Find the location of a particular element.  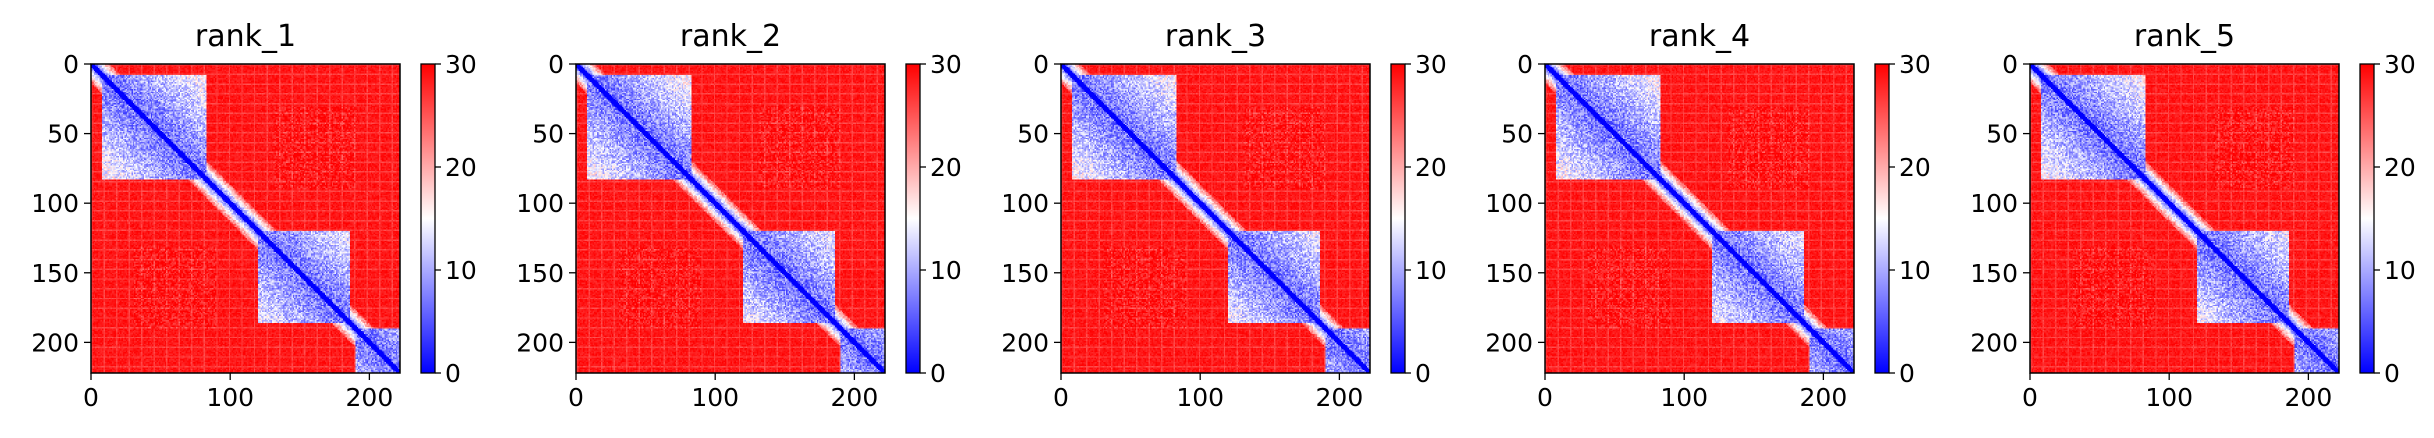

panel-title: rank_1 is located at coordinates (245, 36).